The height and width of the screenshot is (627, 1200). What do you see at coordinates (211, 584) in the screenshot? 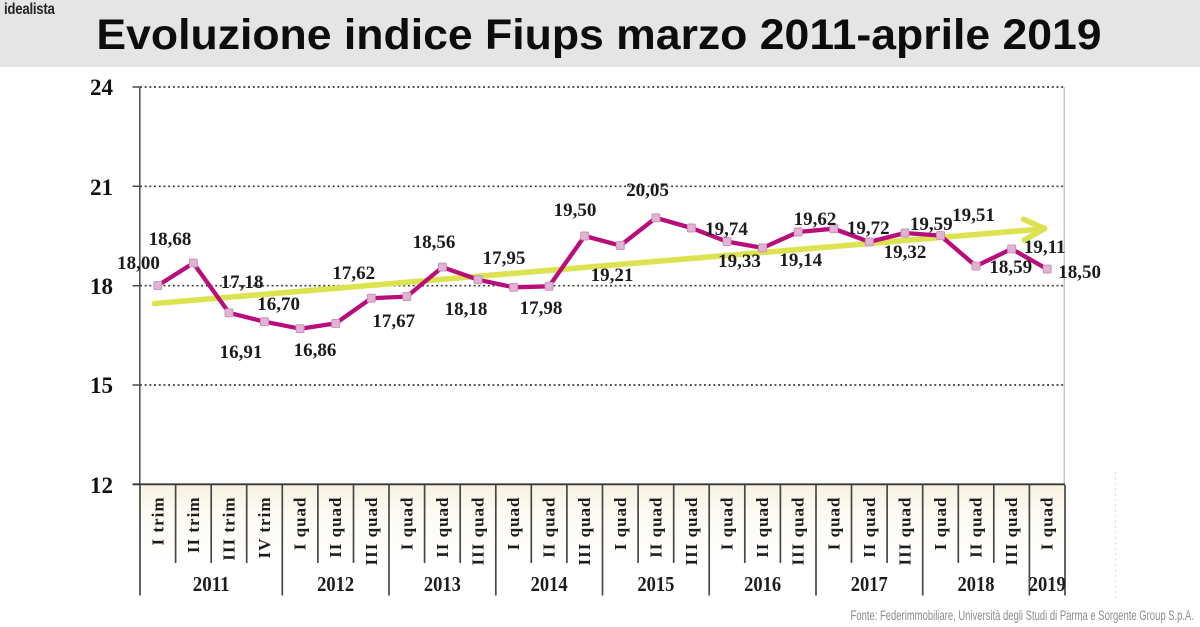
I see `svg-text: 2011` at bounding box center [211, 584].